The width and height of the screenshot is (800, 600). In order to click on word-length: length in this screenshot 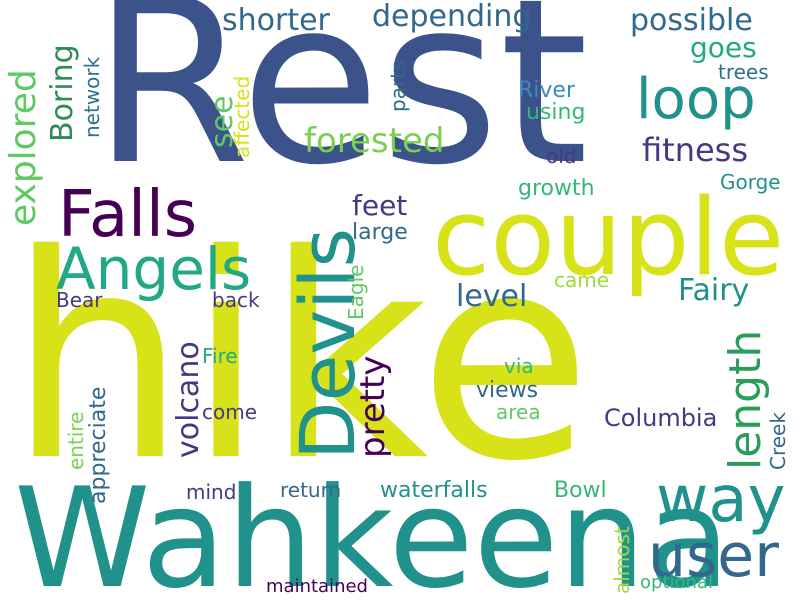, I will do `click(745, 399)`.